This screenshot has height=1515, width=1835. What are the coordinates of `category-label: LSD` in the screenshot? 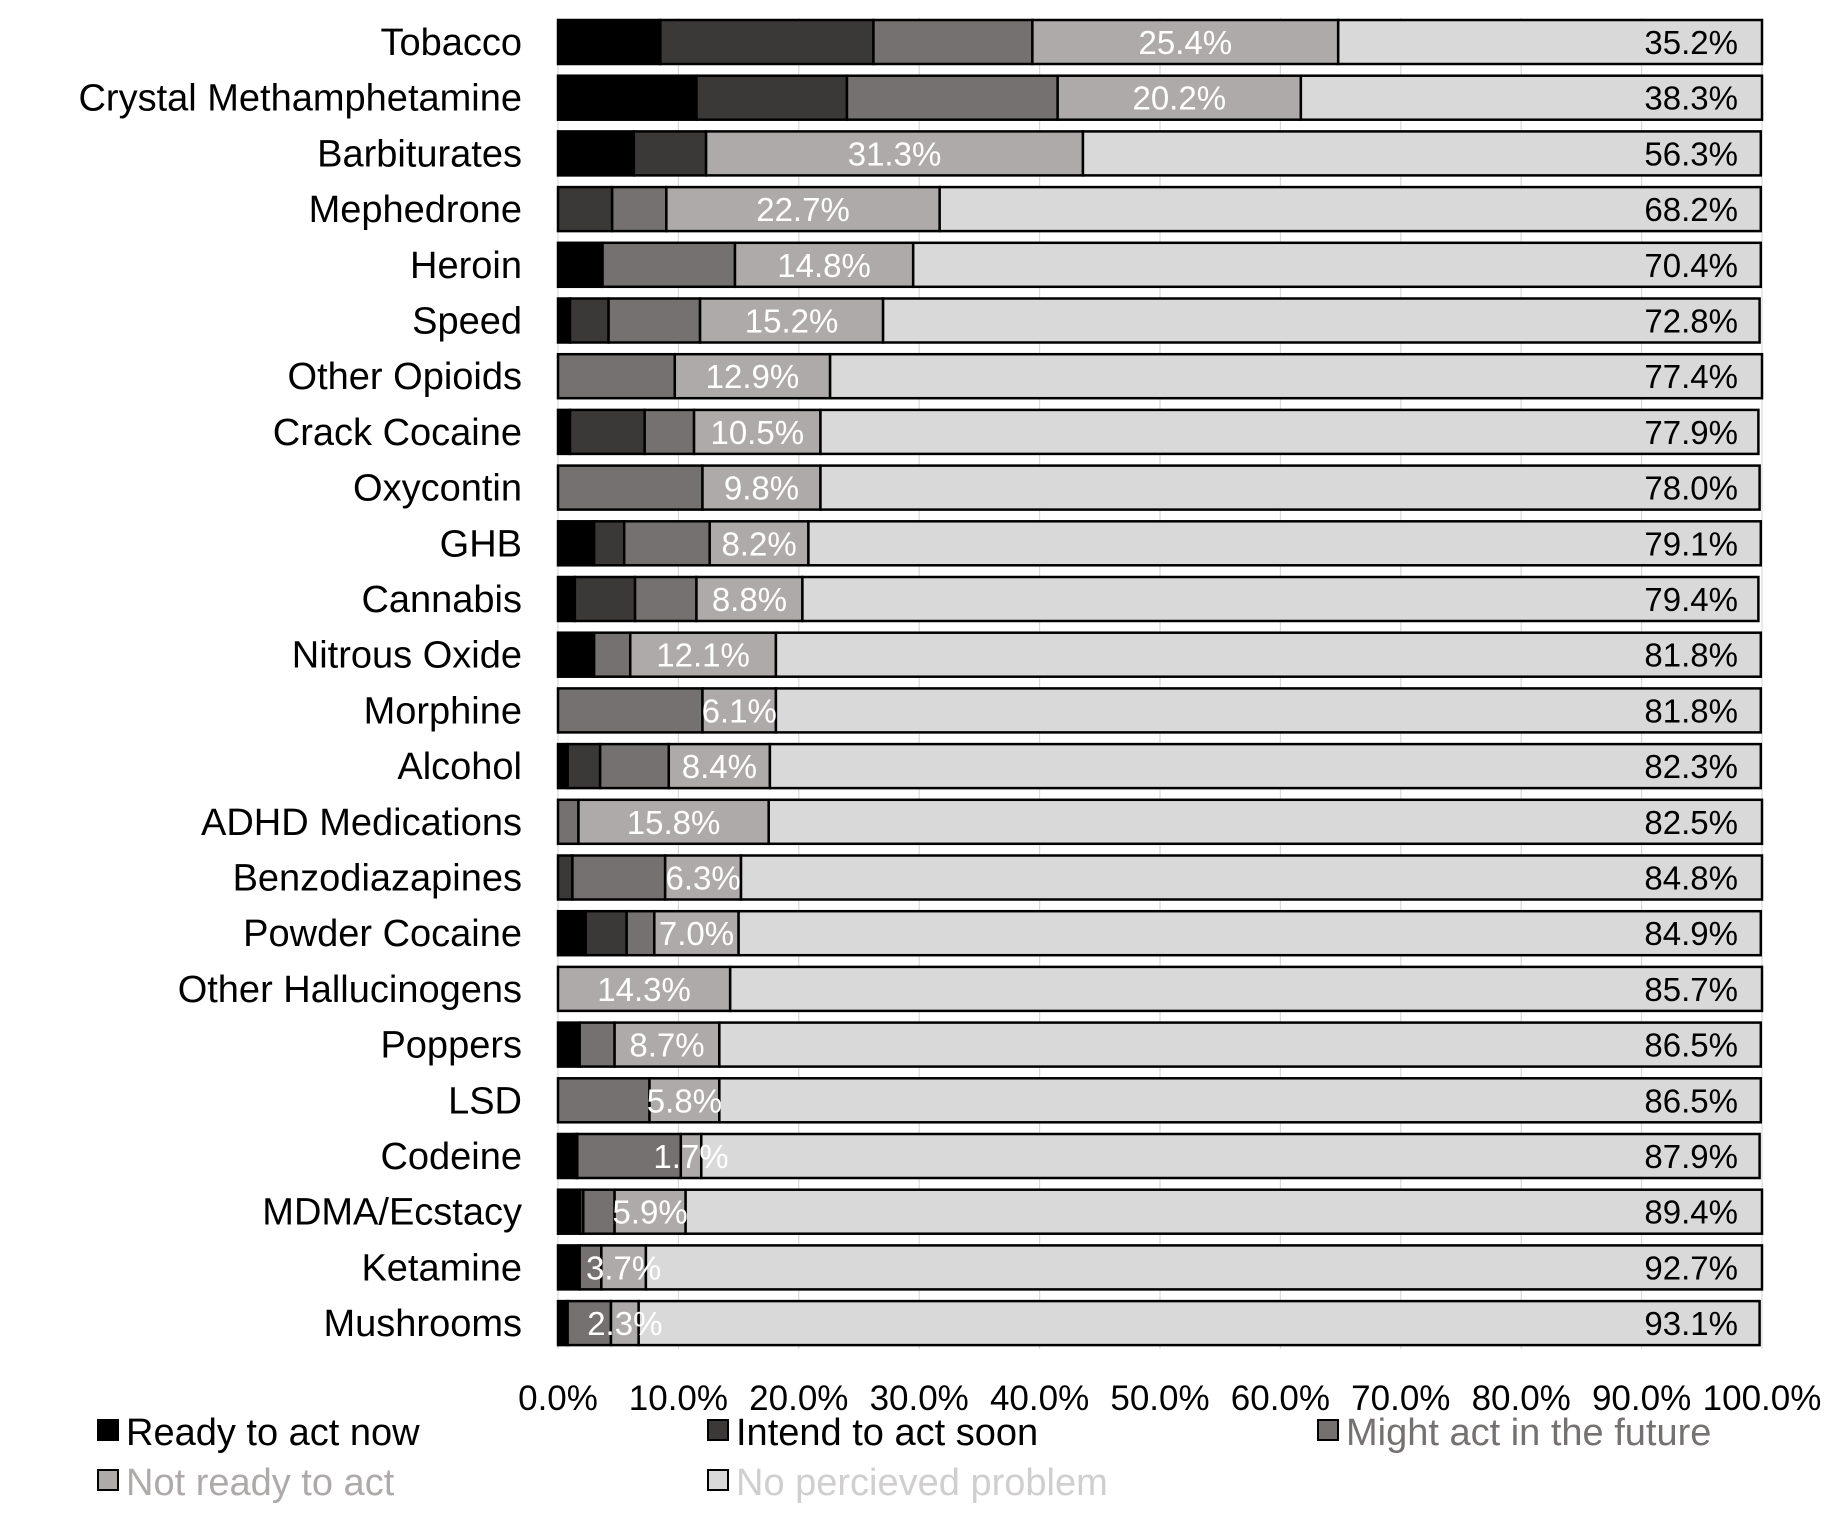 It's located at (485, 1101).